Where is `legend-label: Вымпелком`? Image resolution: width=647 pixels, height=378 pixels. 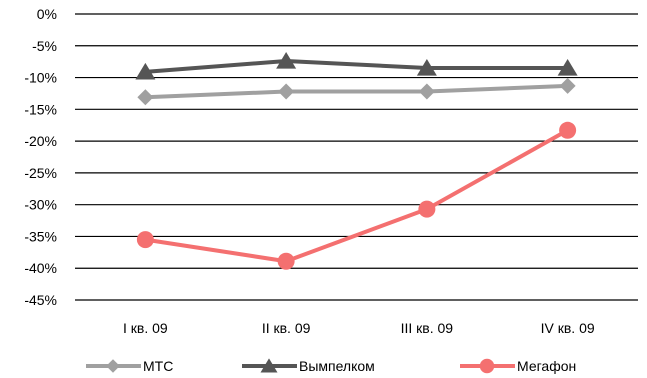 legend-label: Вымпелком is located at coordinates (337, 366).